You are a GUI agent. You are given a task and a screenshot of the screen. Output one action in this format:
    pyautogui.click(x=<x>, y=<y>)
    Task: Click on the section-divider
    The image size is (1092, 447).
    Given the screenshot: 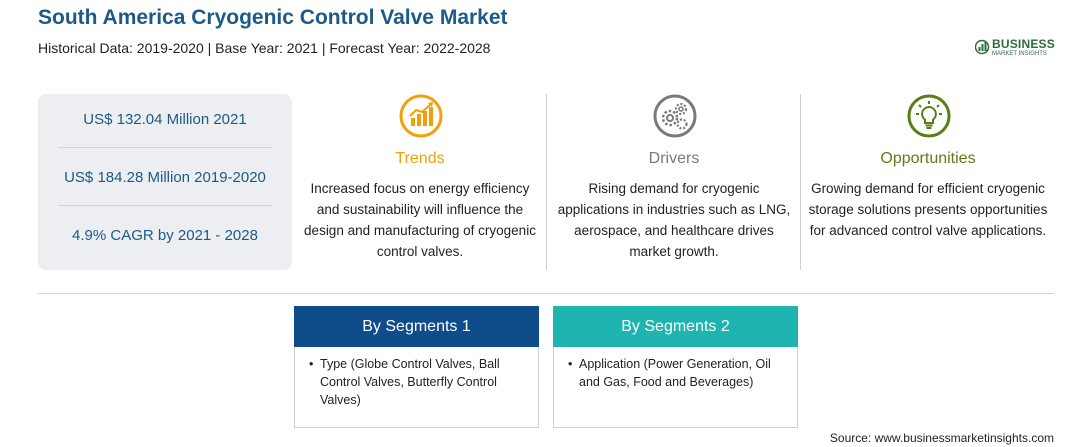 What is the action you would take?
    pyautogui.click(x=546, y=293)
    